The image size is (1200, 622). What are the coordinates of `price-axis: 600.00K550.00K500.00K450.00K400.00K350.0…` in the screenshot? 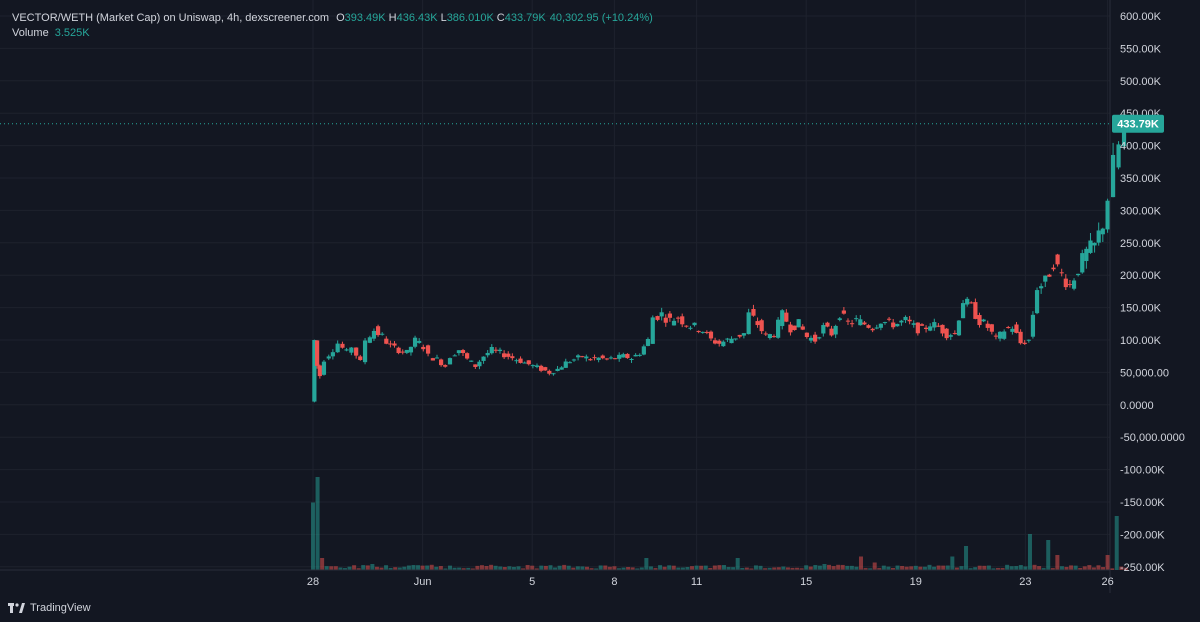 It's located at (1152, 292).